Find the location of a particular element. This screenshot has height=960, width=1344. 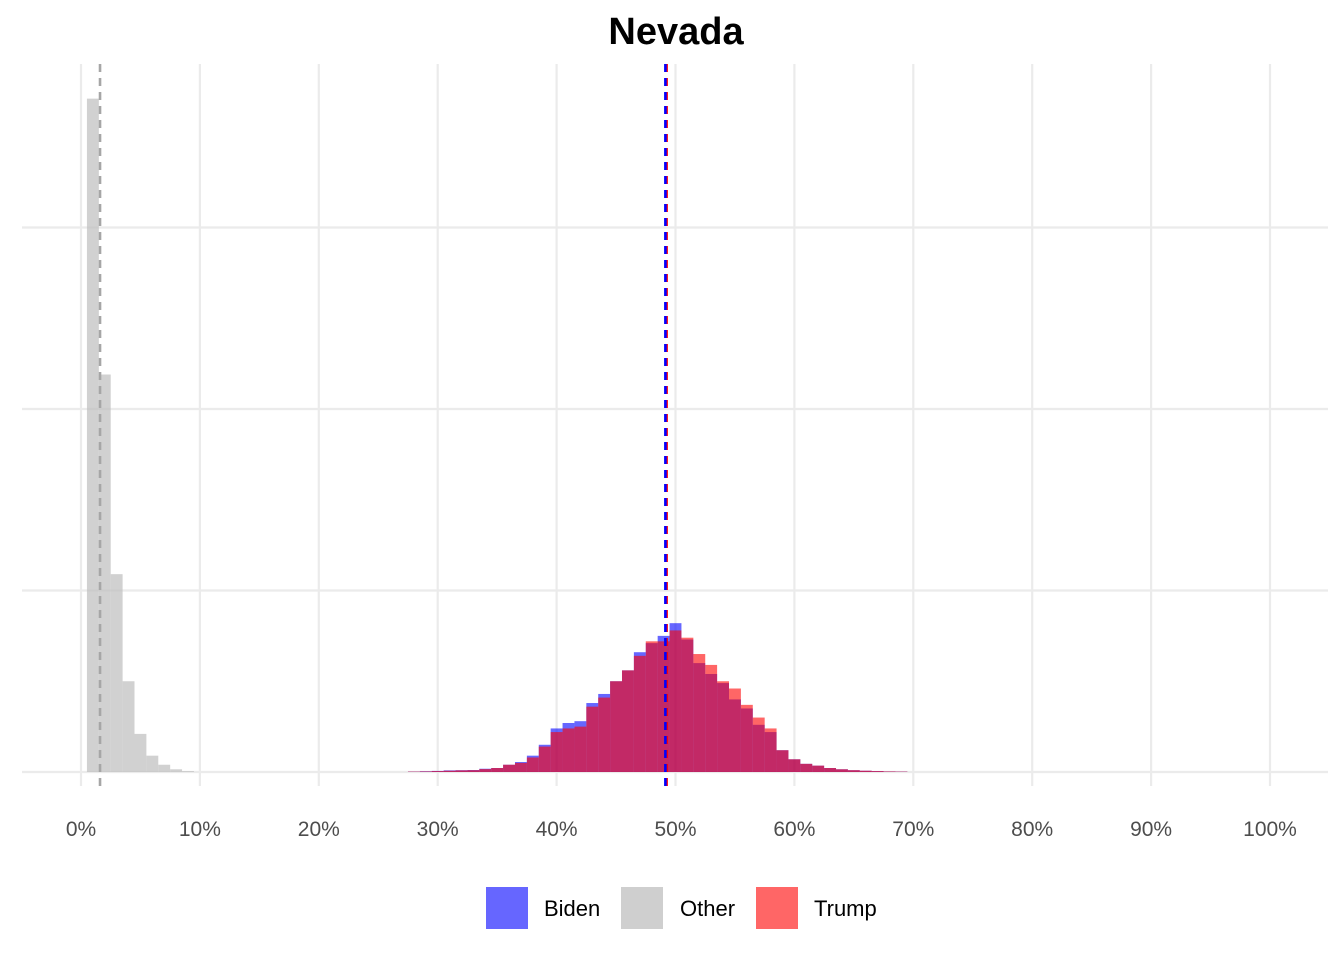

x-tick-label-1: 10% is located at coordinates (200, 829).